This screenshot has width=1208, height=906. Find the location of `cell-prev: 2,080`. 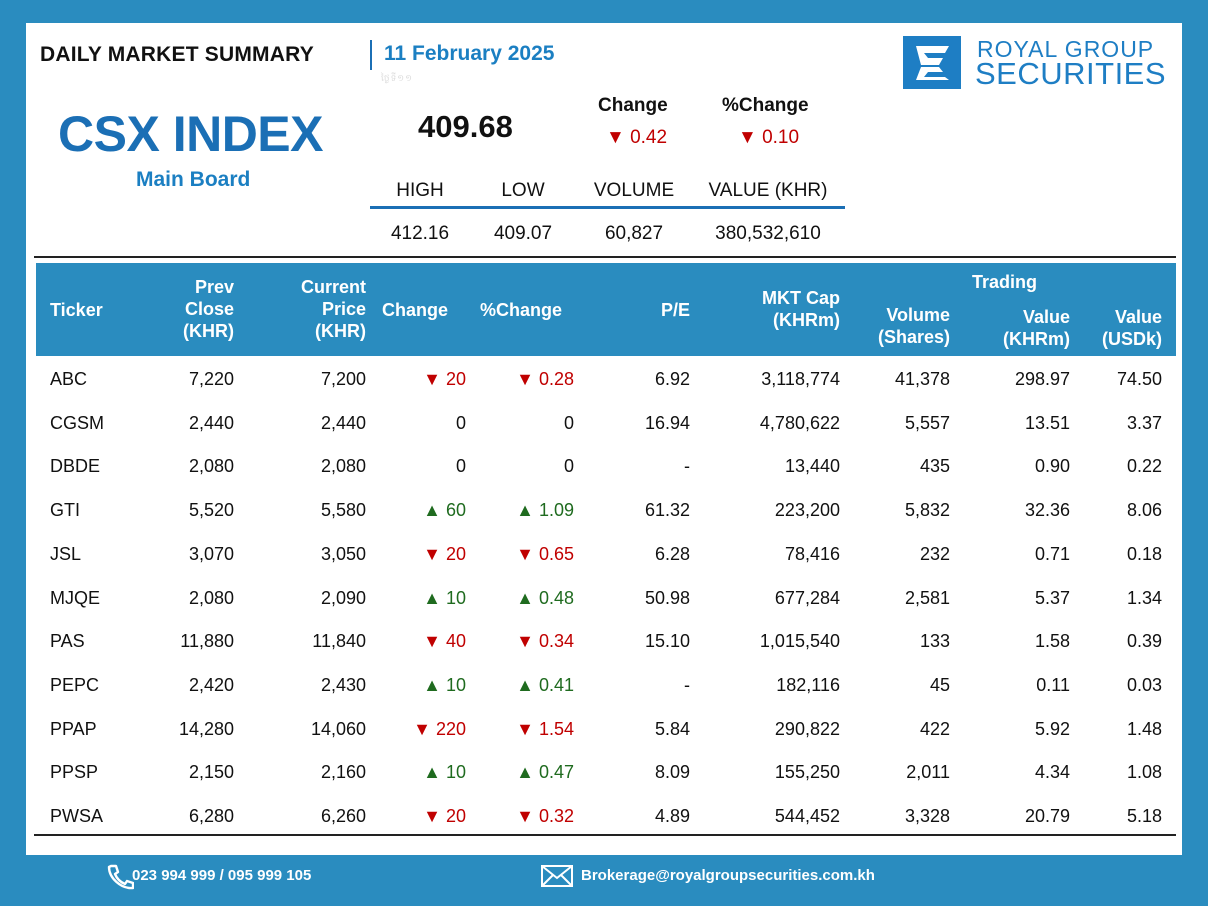

cell-prev: 2,080 is located at coordinates (211, 466).